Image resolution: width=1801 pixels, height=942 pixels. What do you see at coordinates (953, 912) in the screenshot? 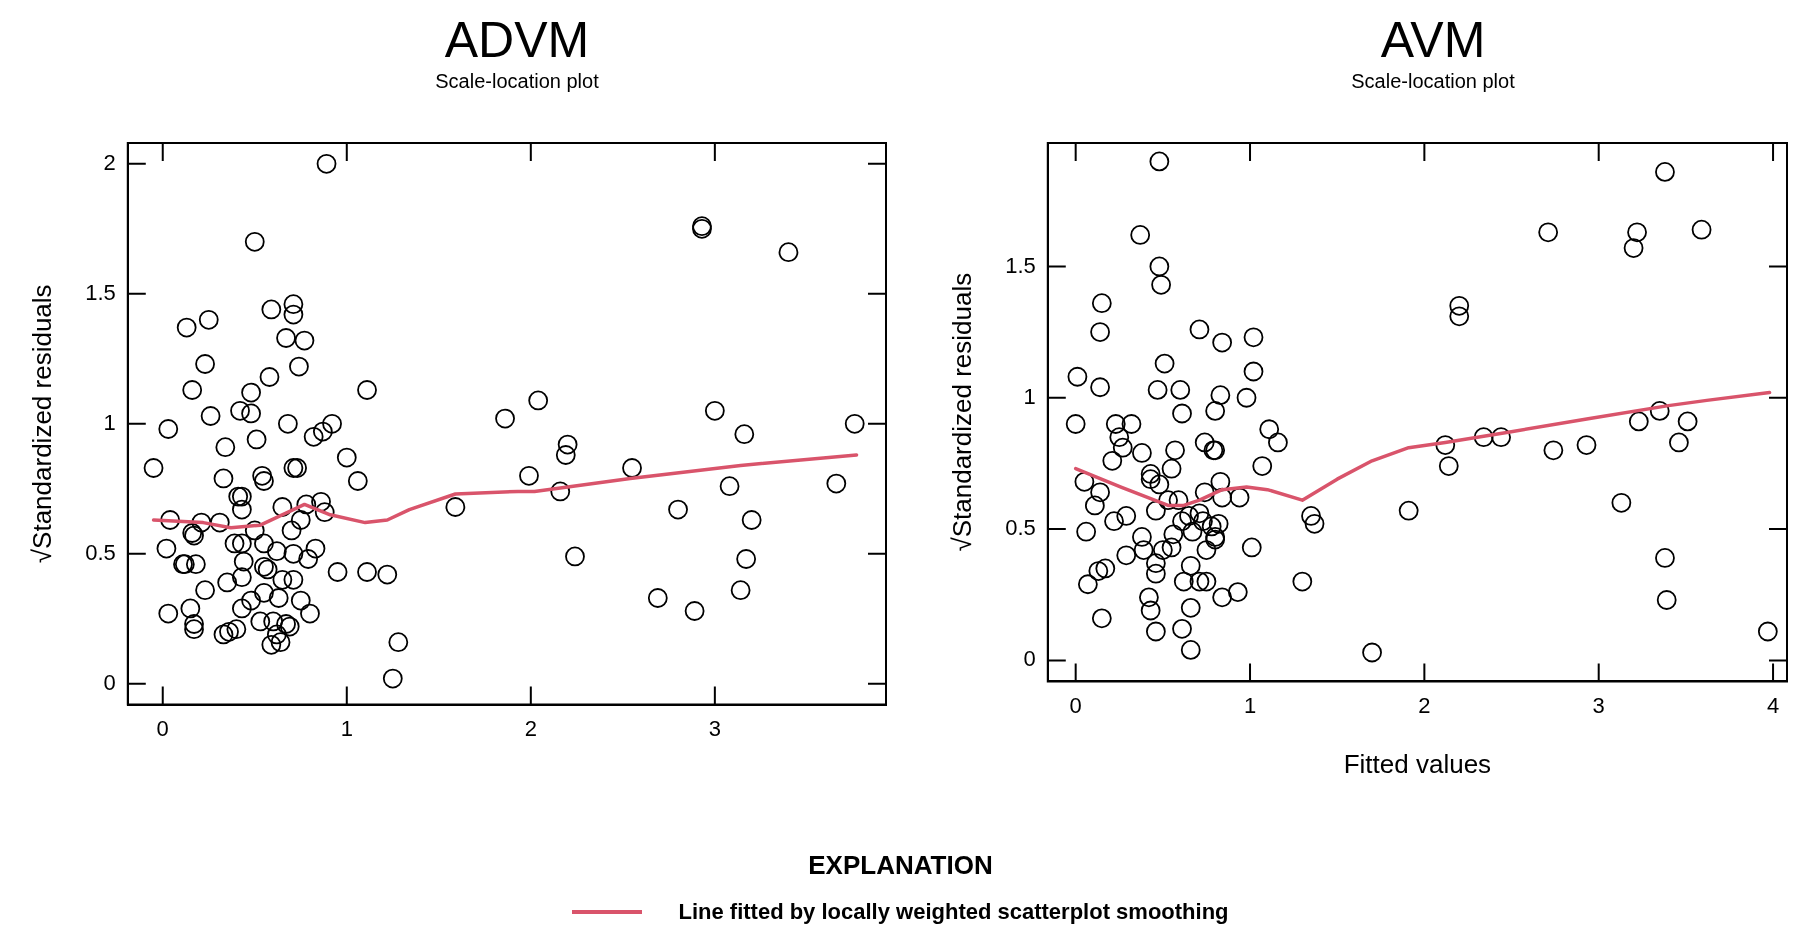
I see `legend-label: Line fitted by locally weighted scatterplot smoothing` at bounding box center [953, 912].